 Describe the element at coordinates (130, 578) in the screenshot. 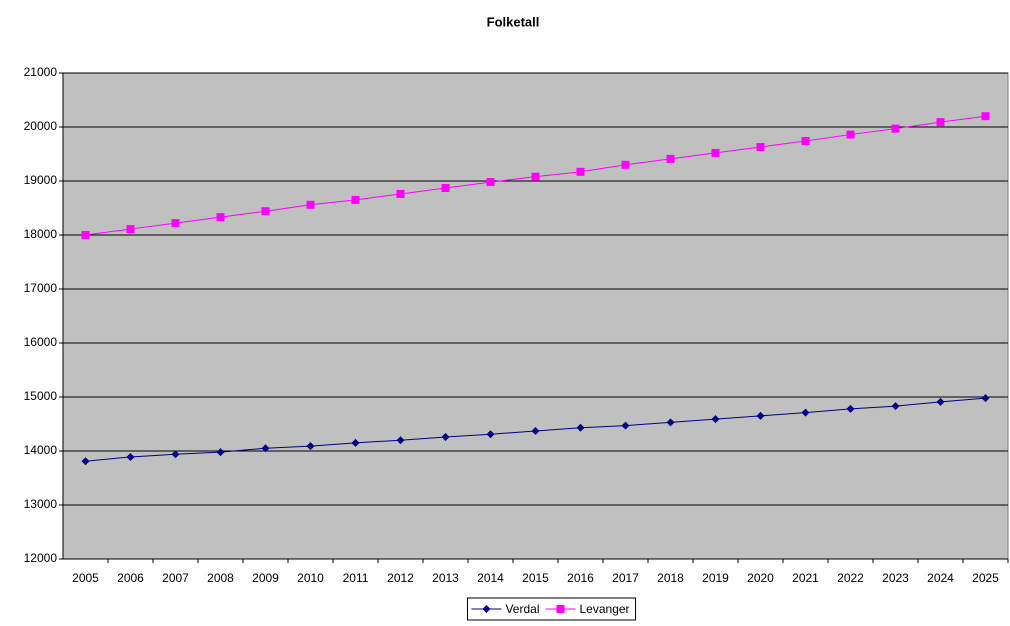

I see `x-tick-label: 2006` at that location.